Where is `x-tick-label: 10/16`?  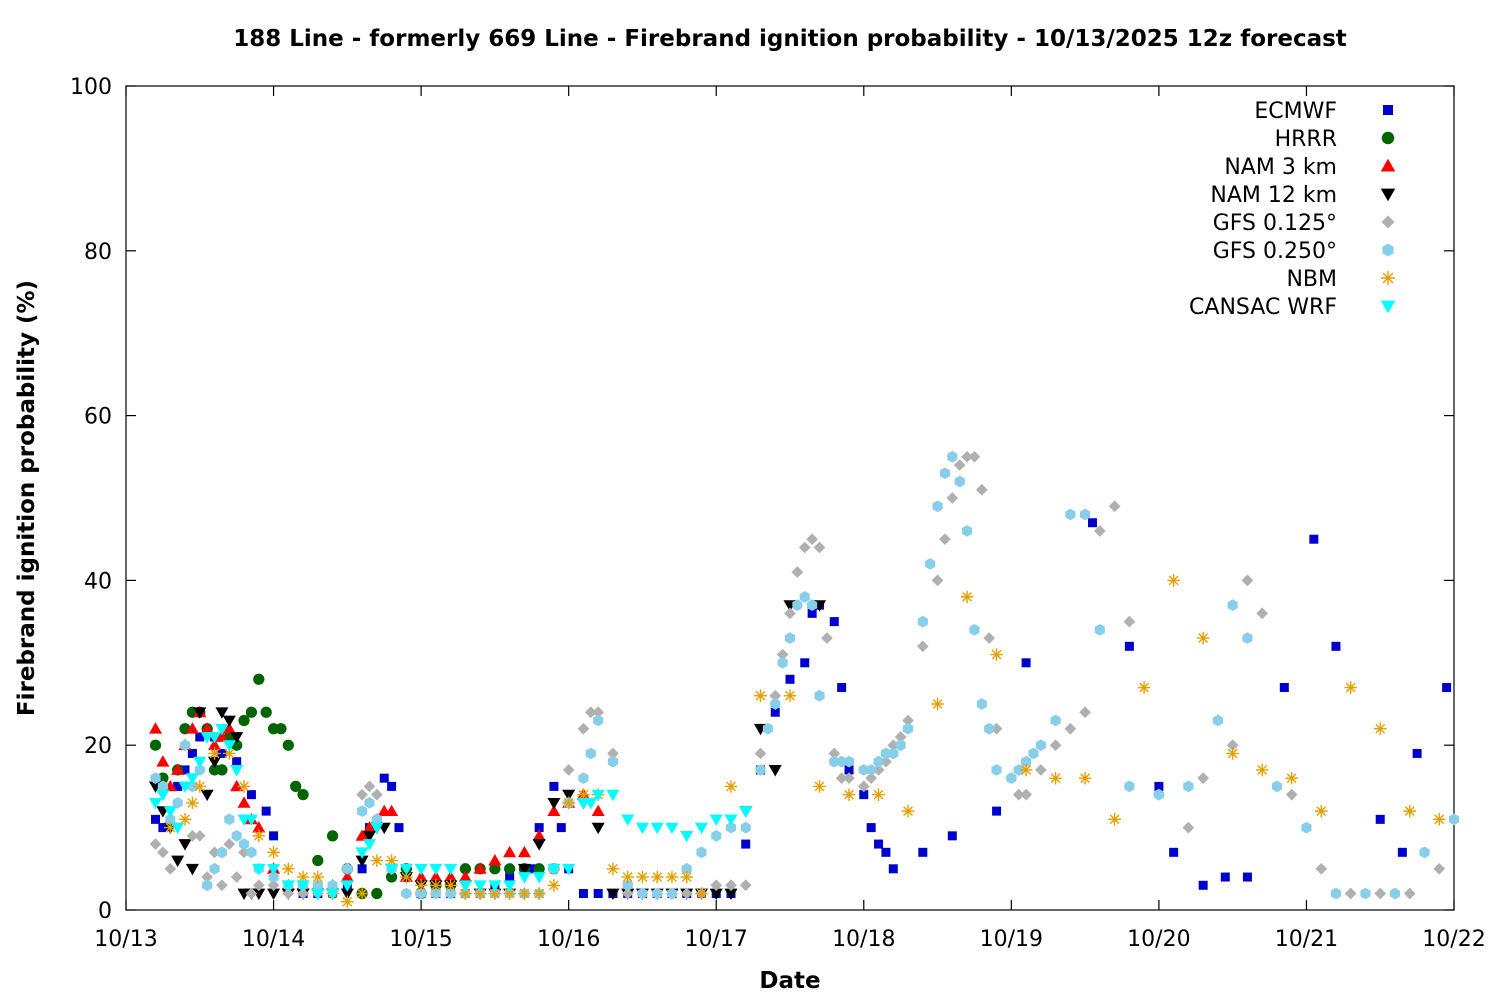
x-tick-label: 10/16 is located at coordinates (568, 939).